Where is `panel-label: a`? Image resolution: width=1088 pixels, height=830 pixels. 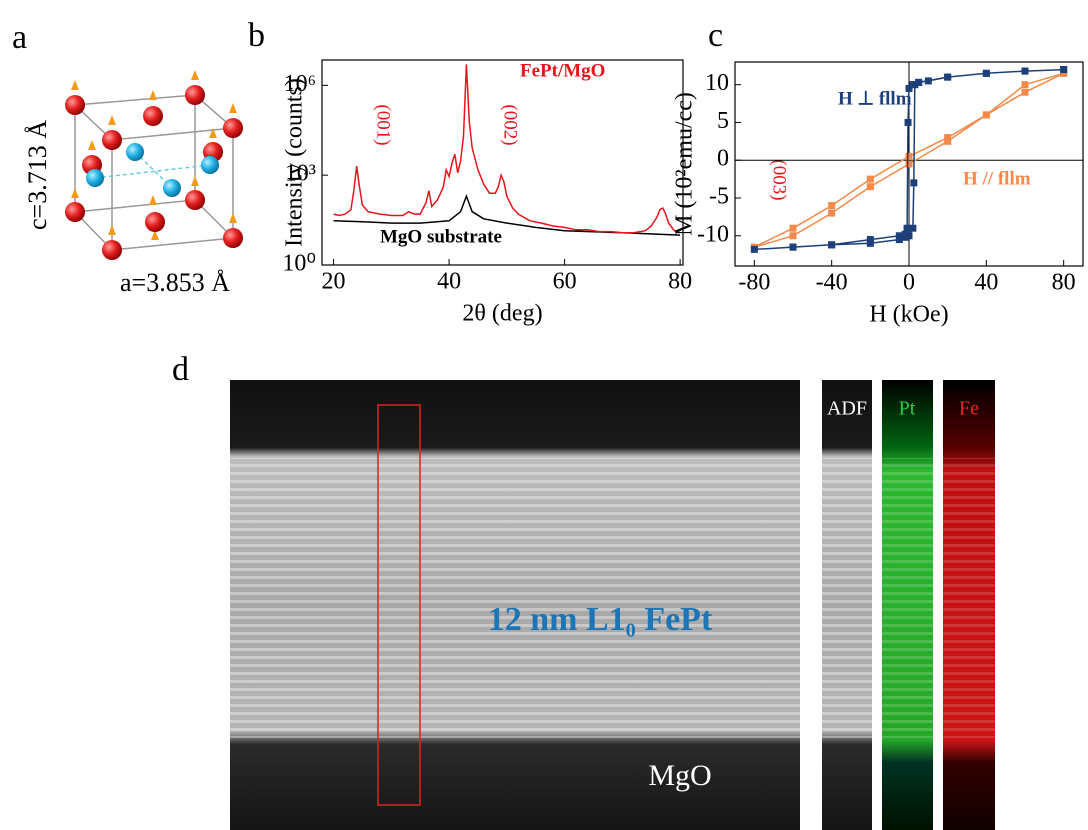 panel-label: a is located at coordinates (19, 37).